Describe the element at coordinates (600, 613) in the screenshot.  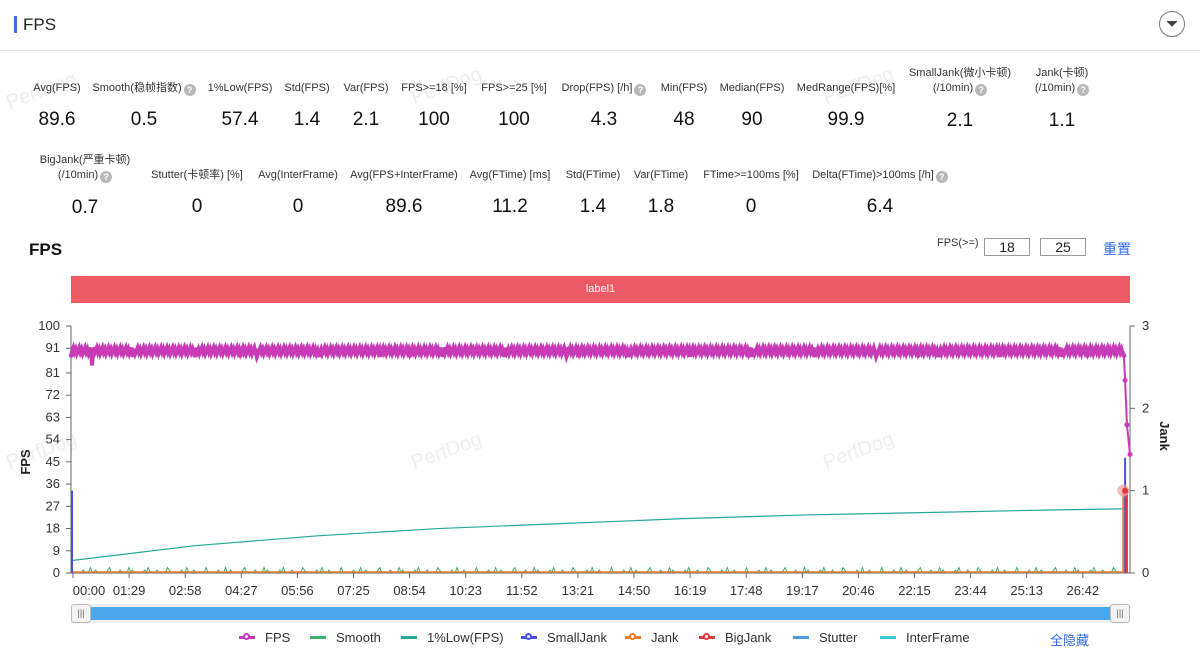
I see `time-range-slider: ||| |||` at that location.